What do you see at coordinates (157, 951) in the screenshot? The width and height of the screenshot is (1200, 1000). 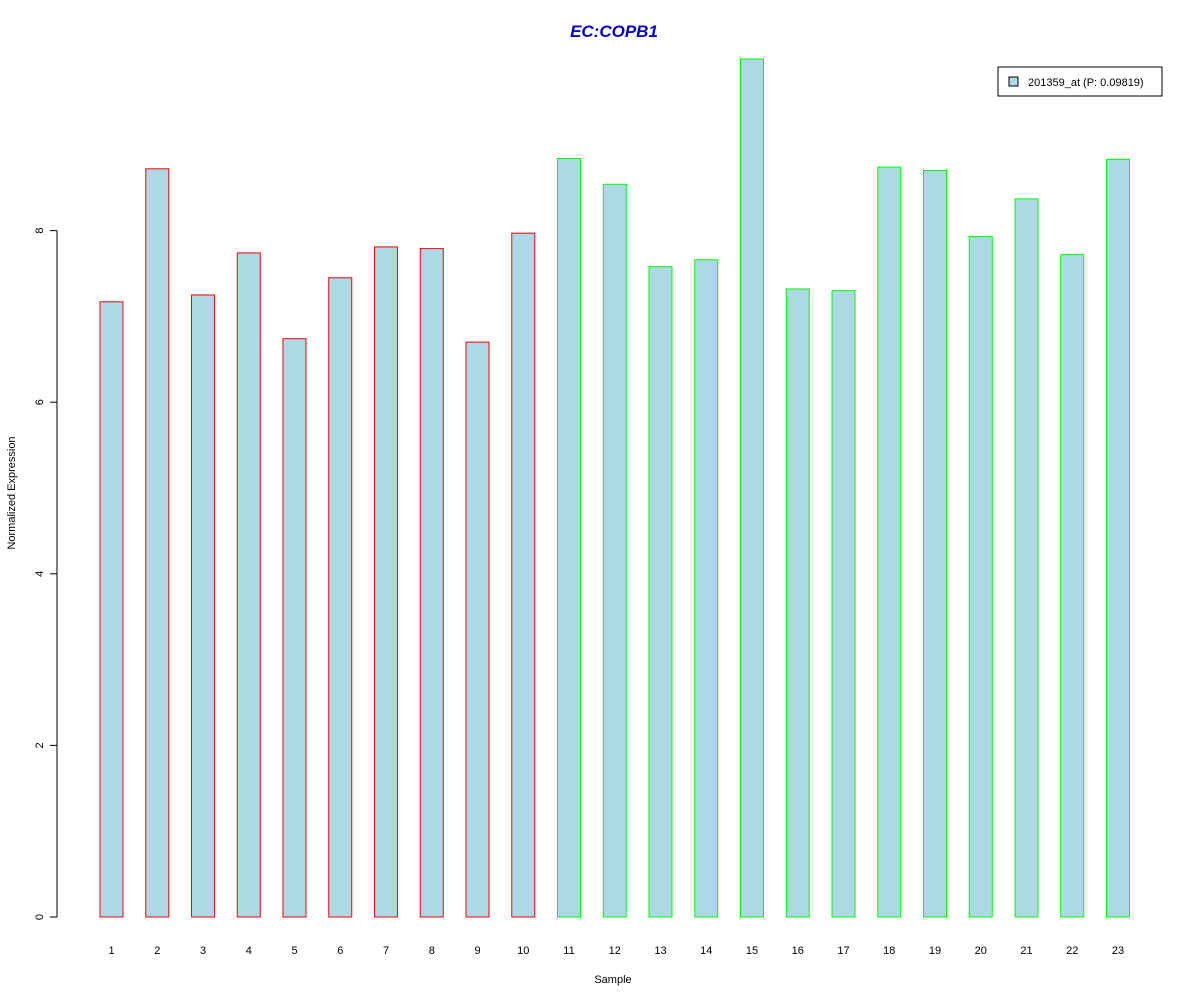 I see `x-tick-label: 2` at bounding box center [157, 951].